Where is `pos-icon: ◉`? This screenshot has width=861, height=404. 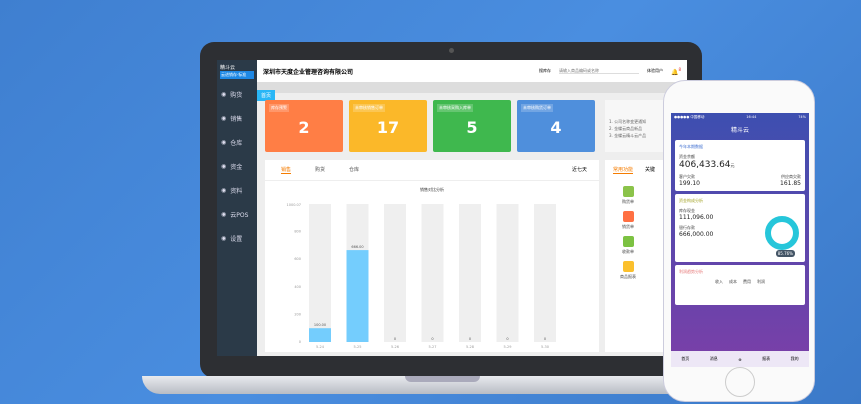
pos-icon: ◉ is located at coordinates (224, 214).